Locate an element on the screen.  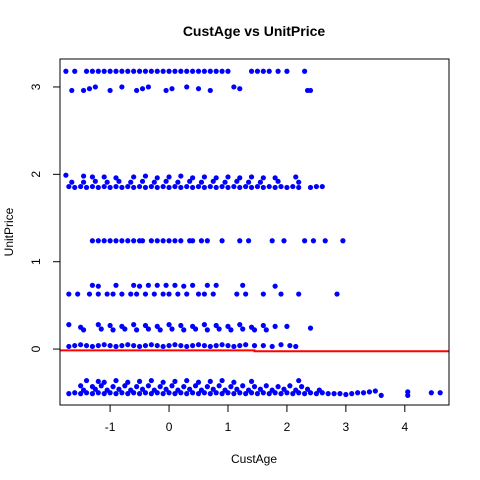
x-tick-label: 4 is located at coordinates (404, 427).